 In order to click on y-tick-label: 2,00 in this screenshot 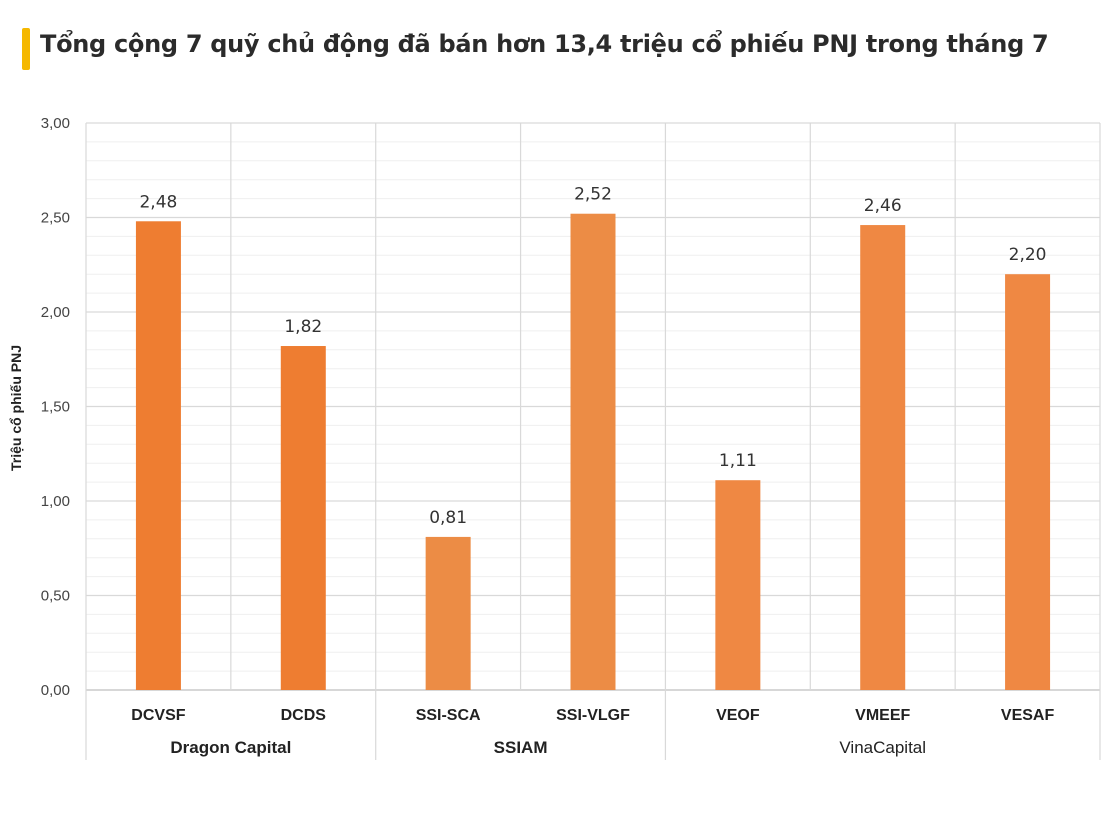, I will do `click(55, 312)`.